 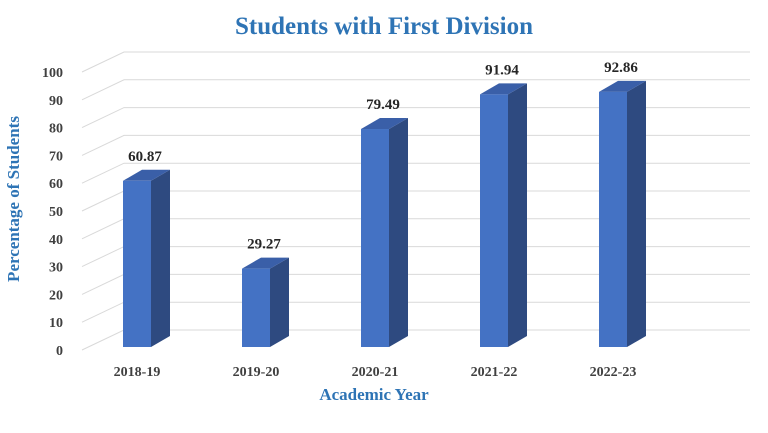 I want to click on x-tick-label: 2022-23, so click(x=613, y=372).